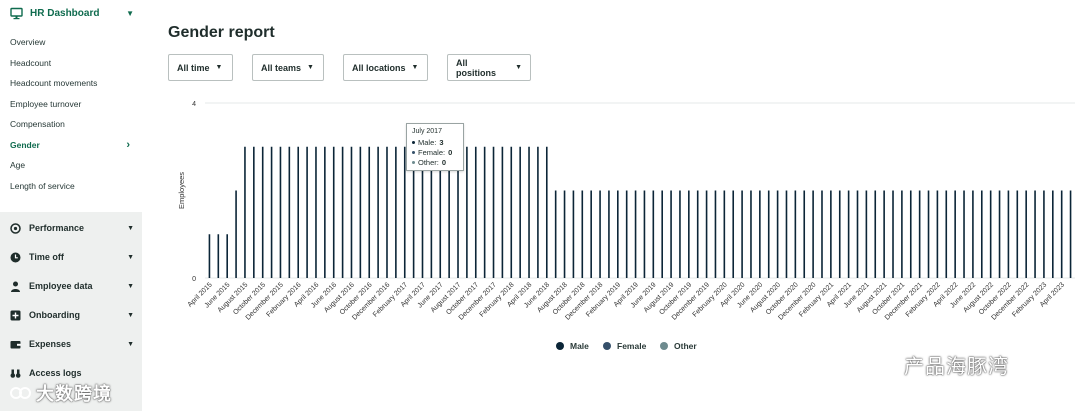 Image resolution: width=1080 pixels, height=411 pixels. What do you see at coordinates (579, 346) in the screenshot?
I see `legend-label: Male` at bounding box center [579, 346].